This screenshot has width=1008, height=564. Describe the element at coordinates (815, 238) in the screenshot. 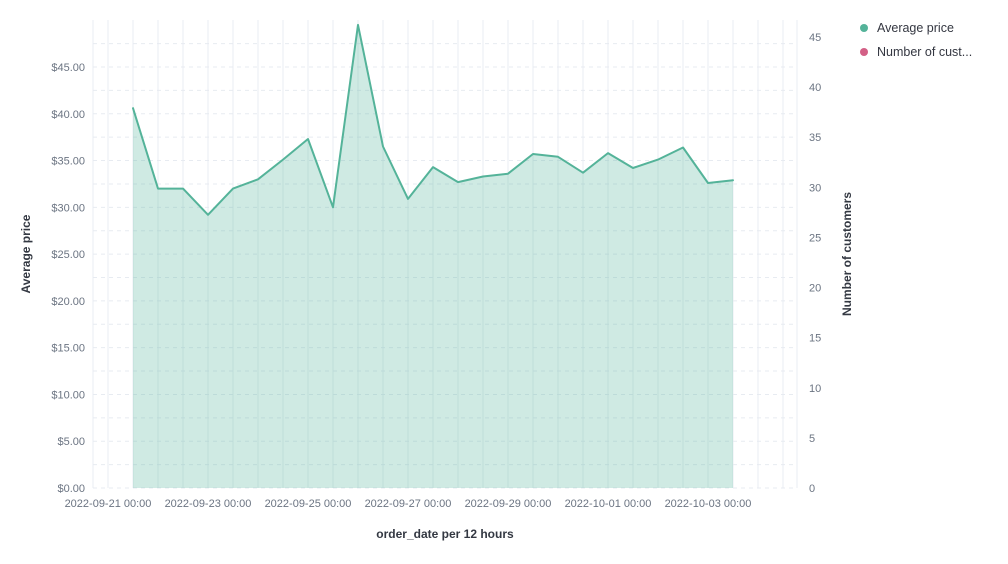

I see `y-right-tick-label: 25` at that location.